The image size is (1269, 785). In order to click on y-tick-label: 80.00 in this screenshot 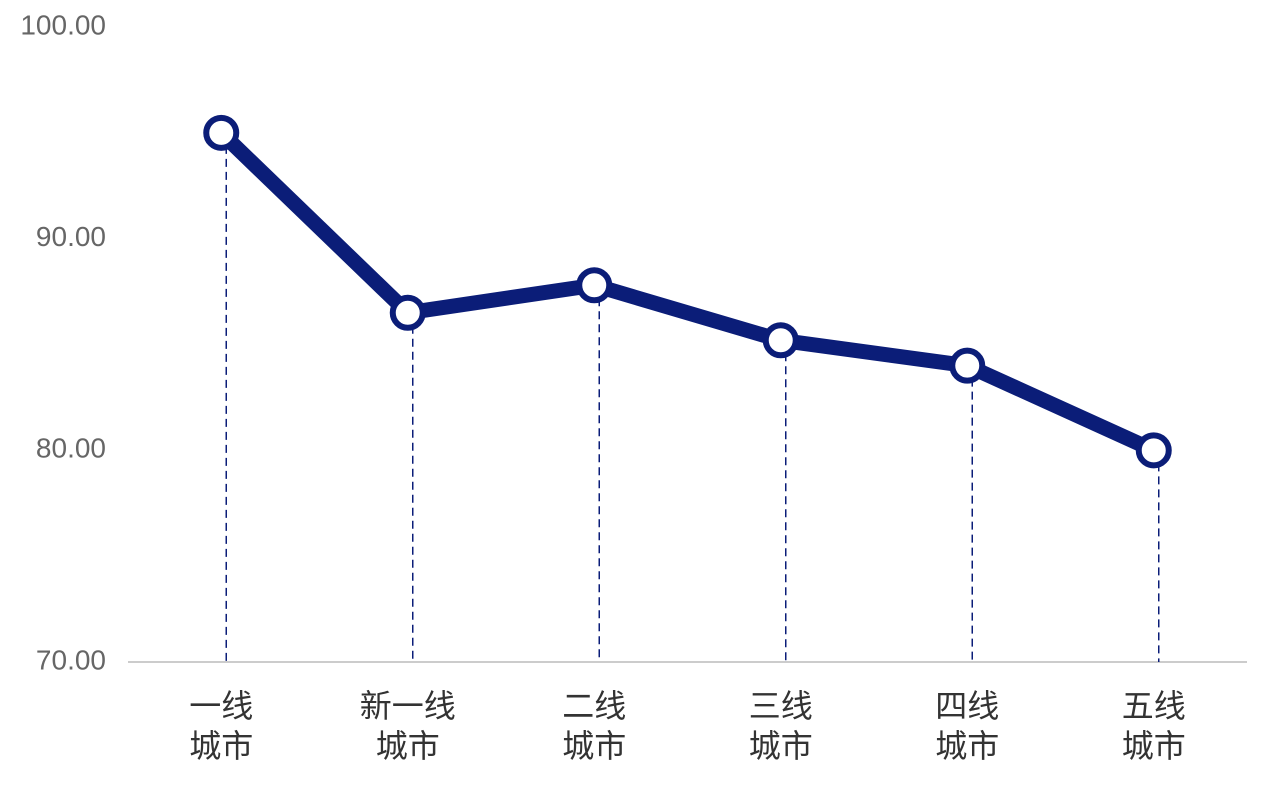, I will do `click(71, 448)`.